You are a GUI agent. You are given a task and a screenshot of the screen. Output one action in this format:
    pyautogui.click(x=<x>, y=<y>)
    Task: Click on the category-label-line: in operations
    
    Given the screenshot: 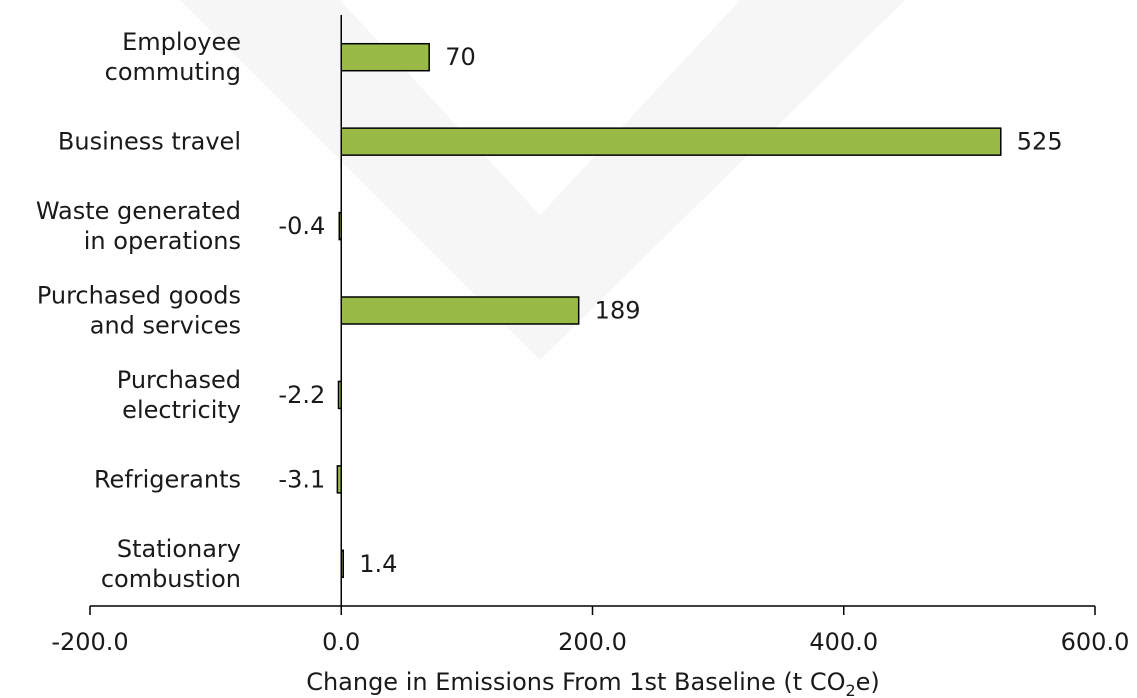 What is the action you would take?
    pyautogui.click(x=162, y=241)
    